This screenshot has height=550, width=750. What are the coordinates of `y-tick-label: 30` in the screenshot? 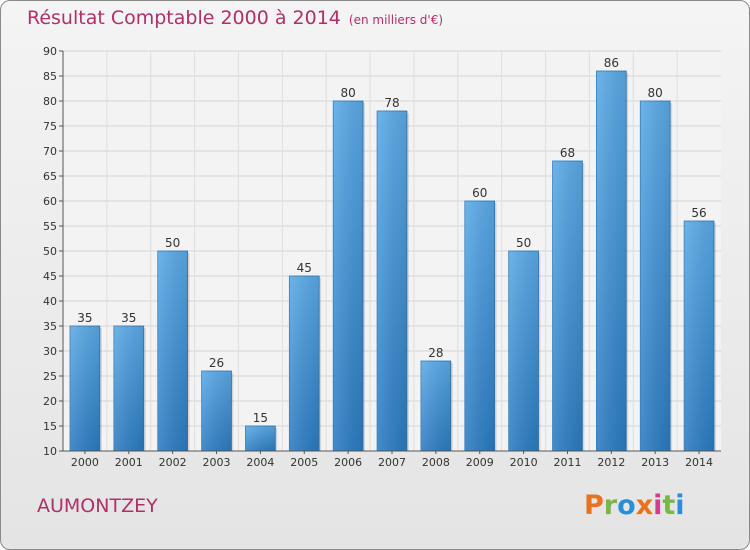 It's located at (50, 351).